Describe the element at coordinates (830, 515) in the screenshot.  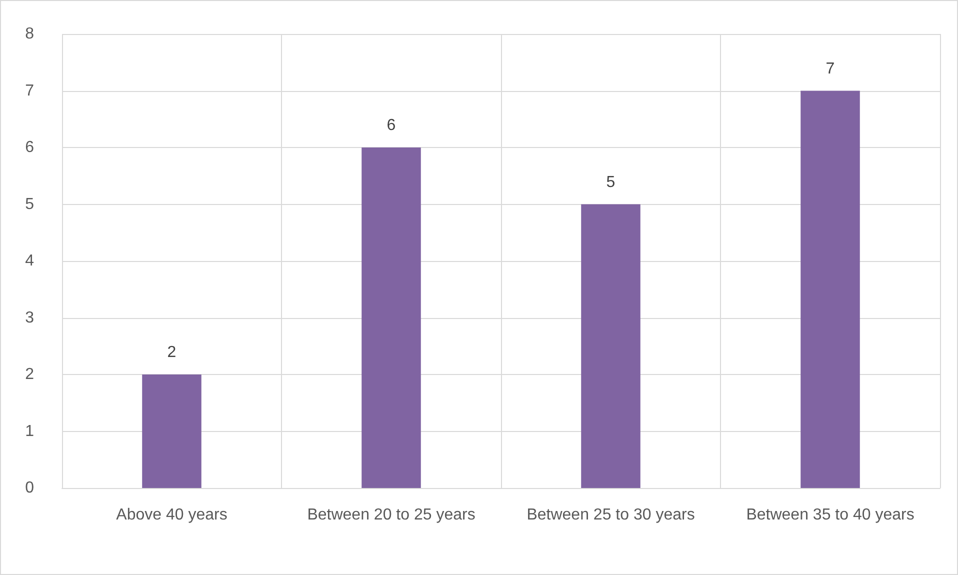
I see `x-tick-label: Between 35 to 40 years` at that location.